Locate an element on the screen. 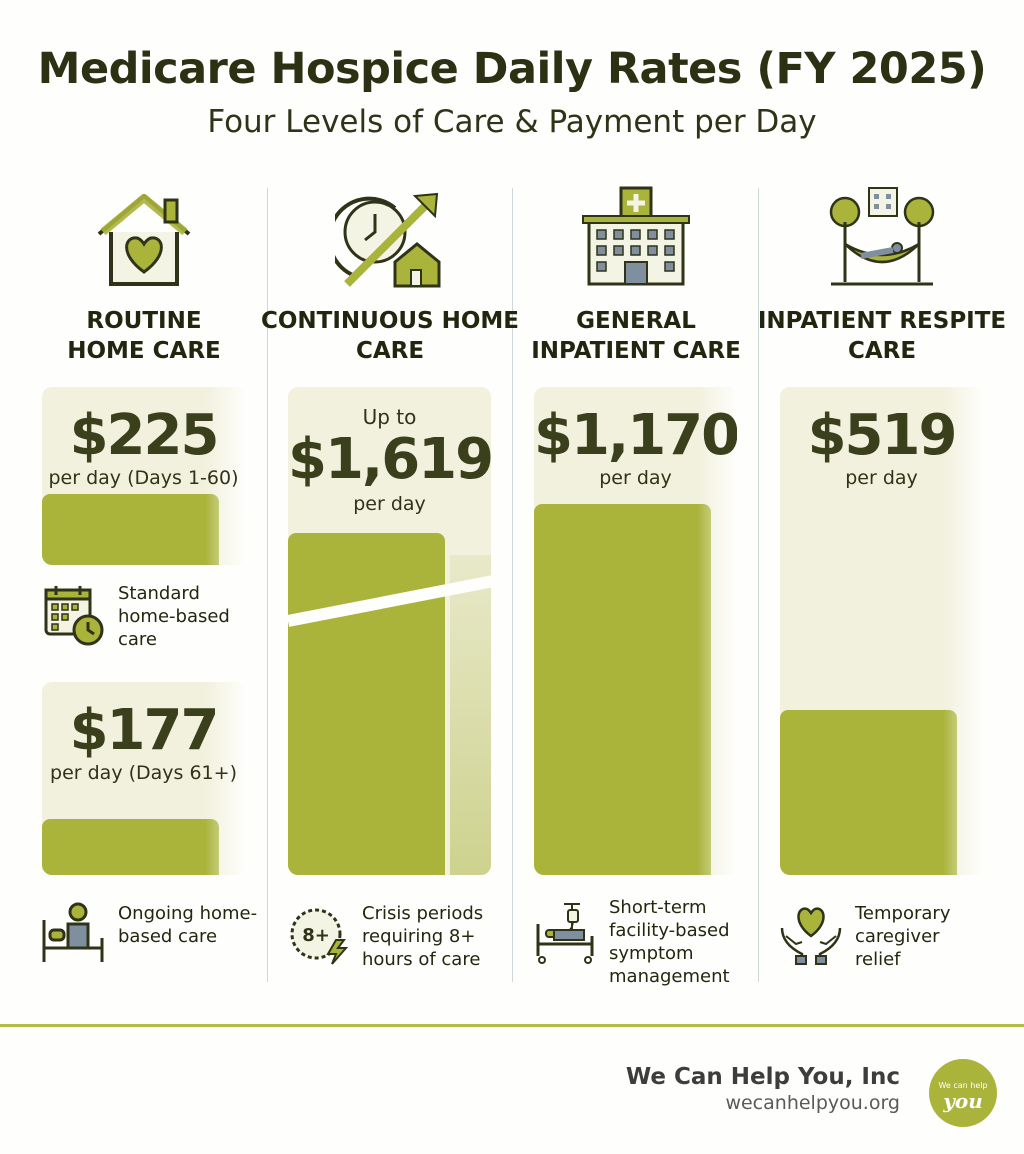 This screenshot has height=1154, width=1024. chart-subtitle: Four Levels of Care & Payment per Day is located at coordinates (512, 122).